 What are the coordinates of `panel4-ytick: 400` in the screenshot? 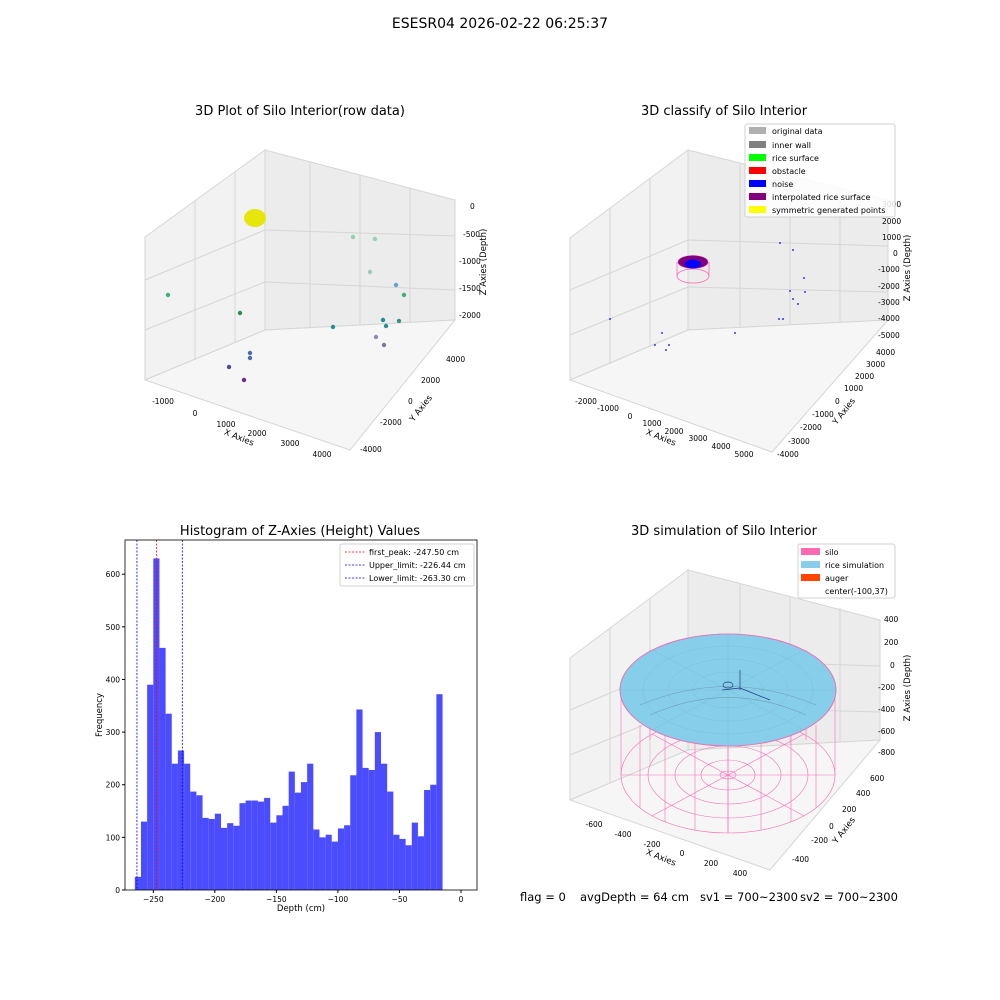 It's located at (863, 793).